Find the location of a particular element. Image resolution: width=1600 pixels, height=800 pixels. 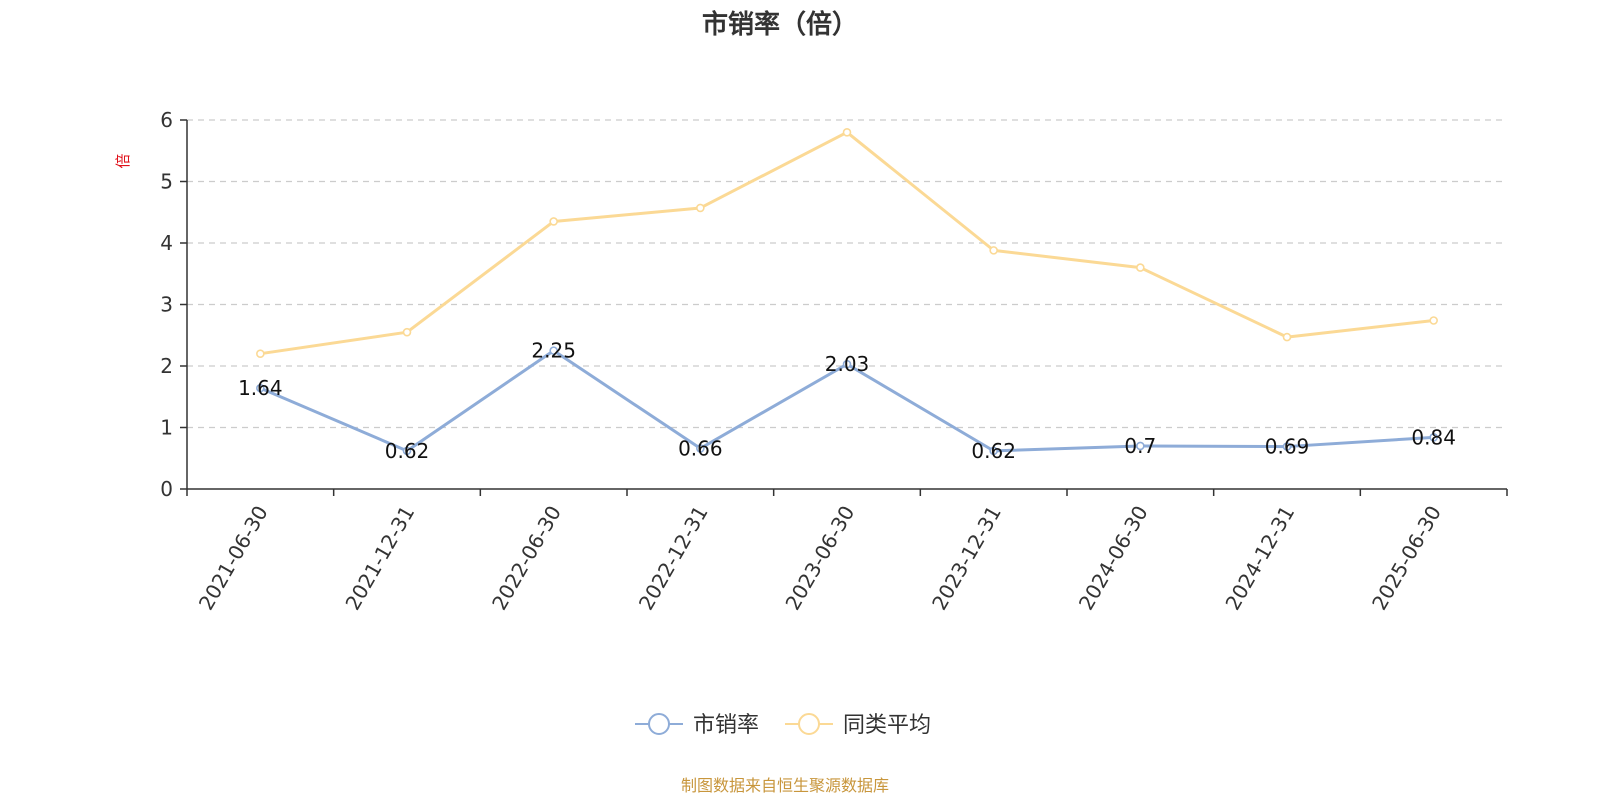

y-tick-label-6: 6 is located at coordinates (166, 120).